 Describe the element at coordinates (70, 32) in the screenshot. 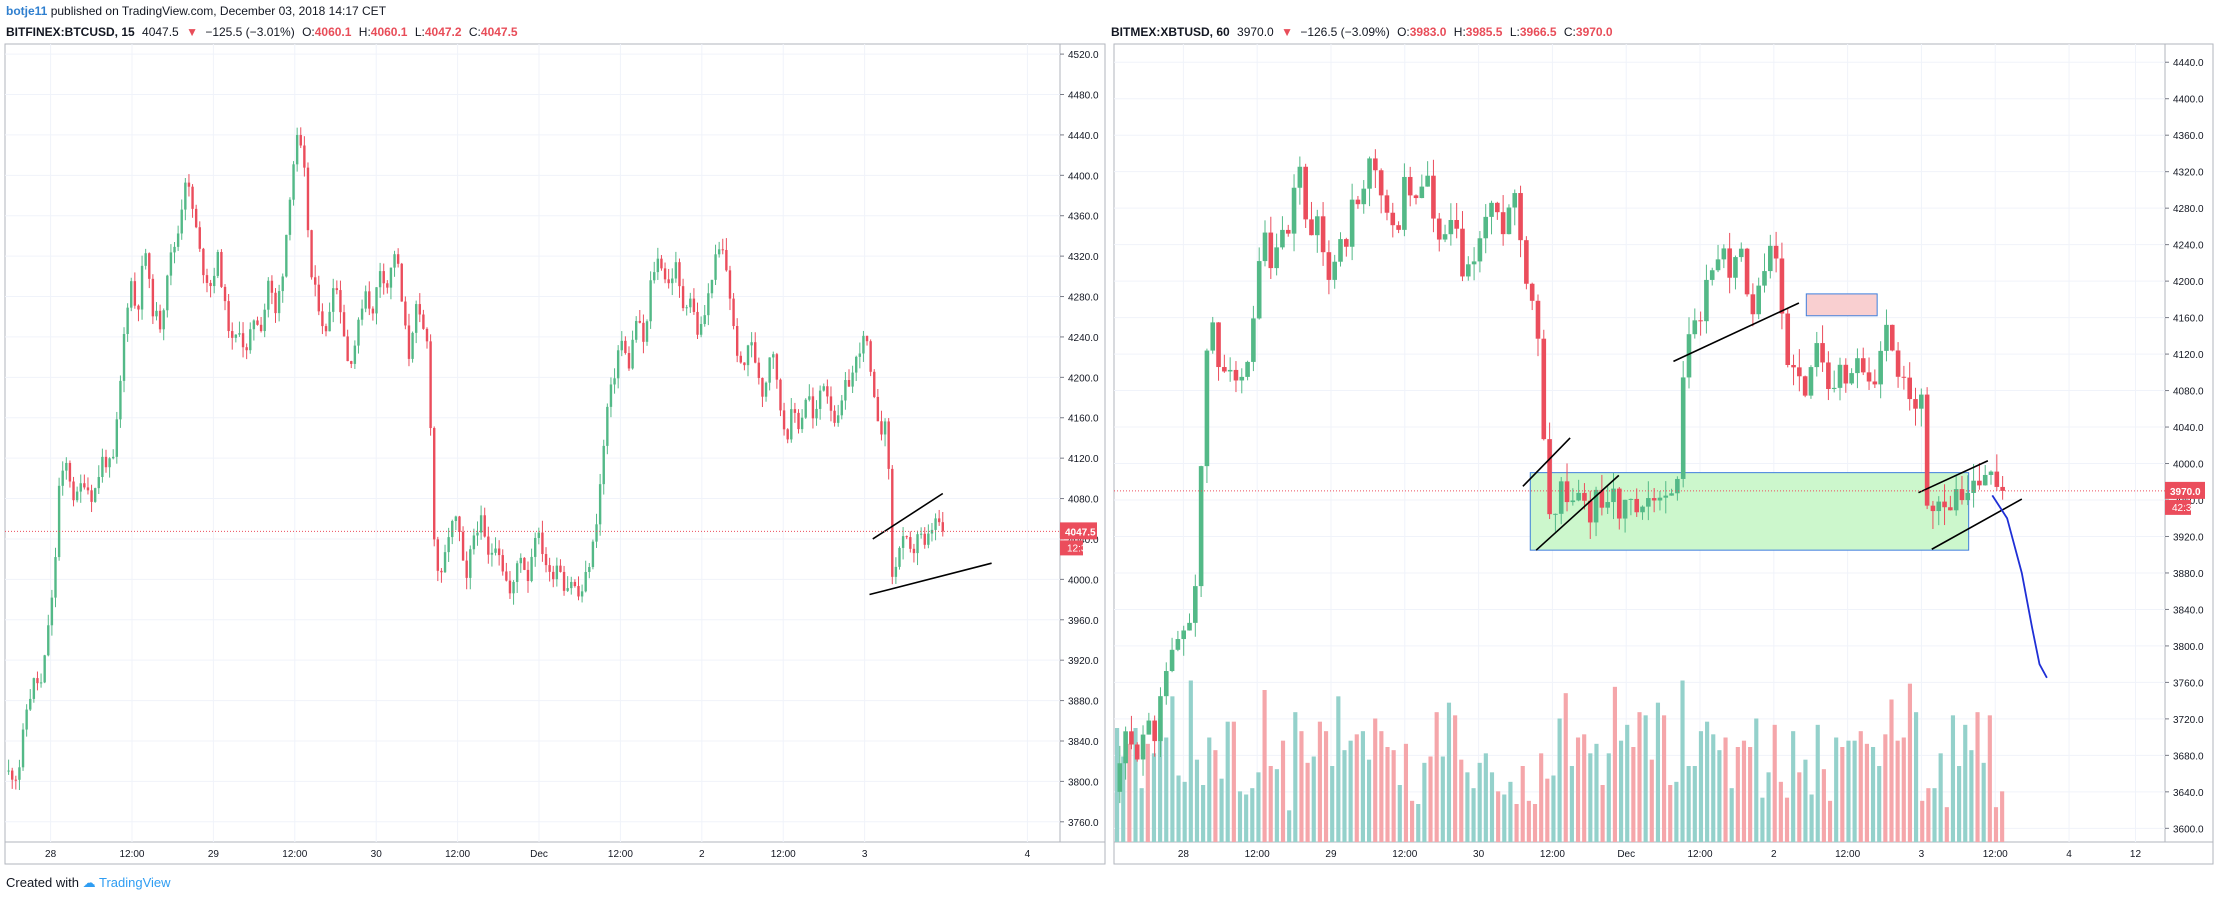

I see `left-symbol: BITFINEX:BTCUSD, 15` at that location.